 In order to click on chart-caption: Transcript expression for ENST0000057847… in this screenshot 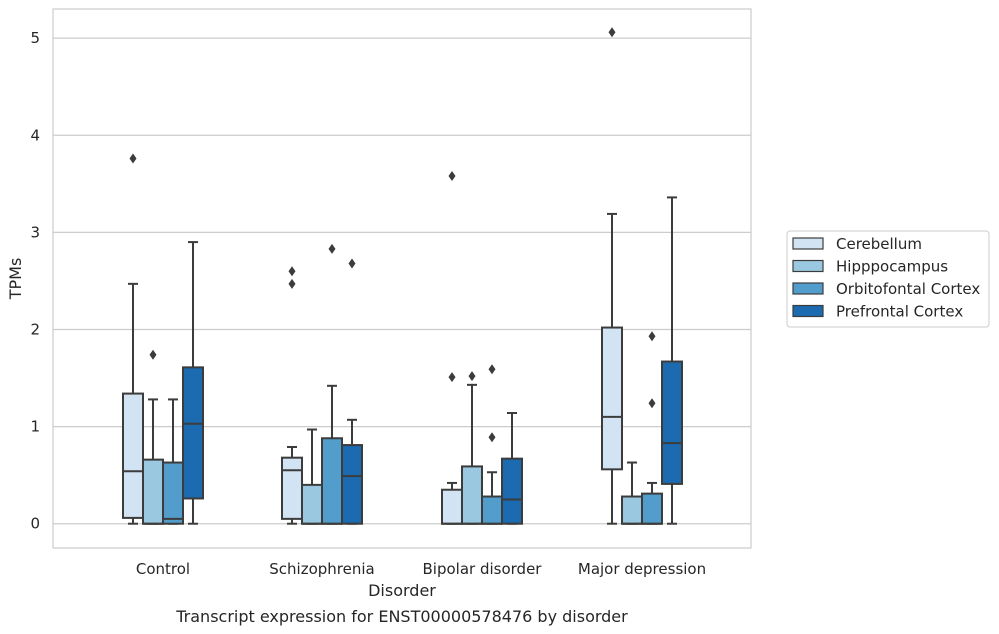, I will do `click(401, 616)`.